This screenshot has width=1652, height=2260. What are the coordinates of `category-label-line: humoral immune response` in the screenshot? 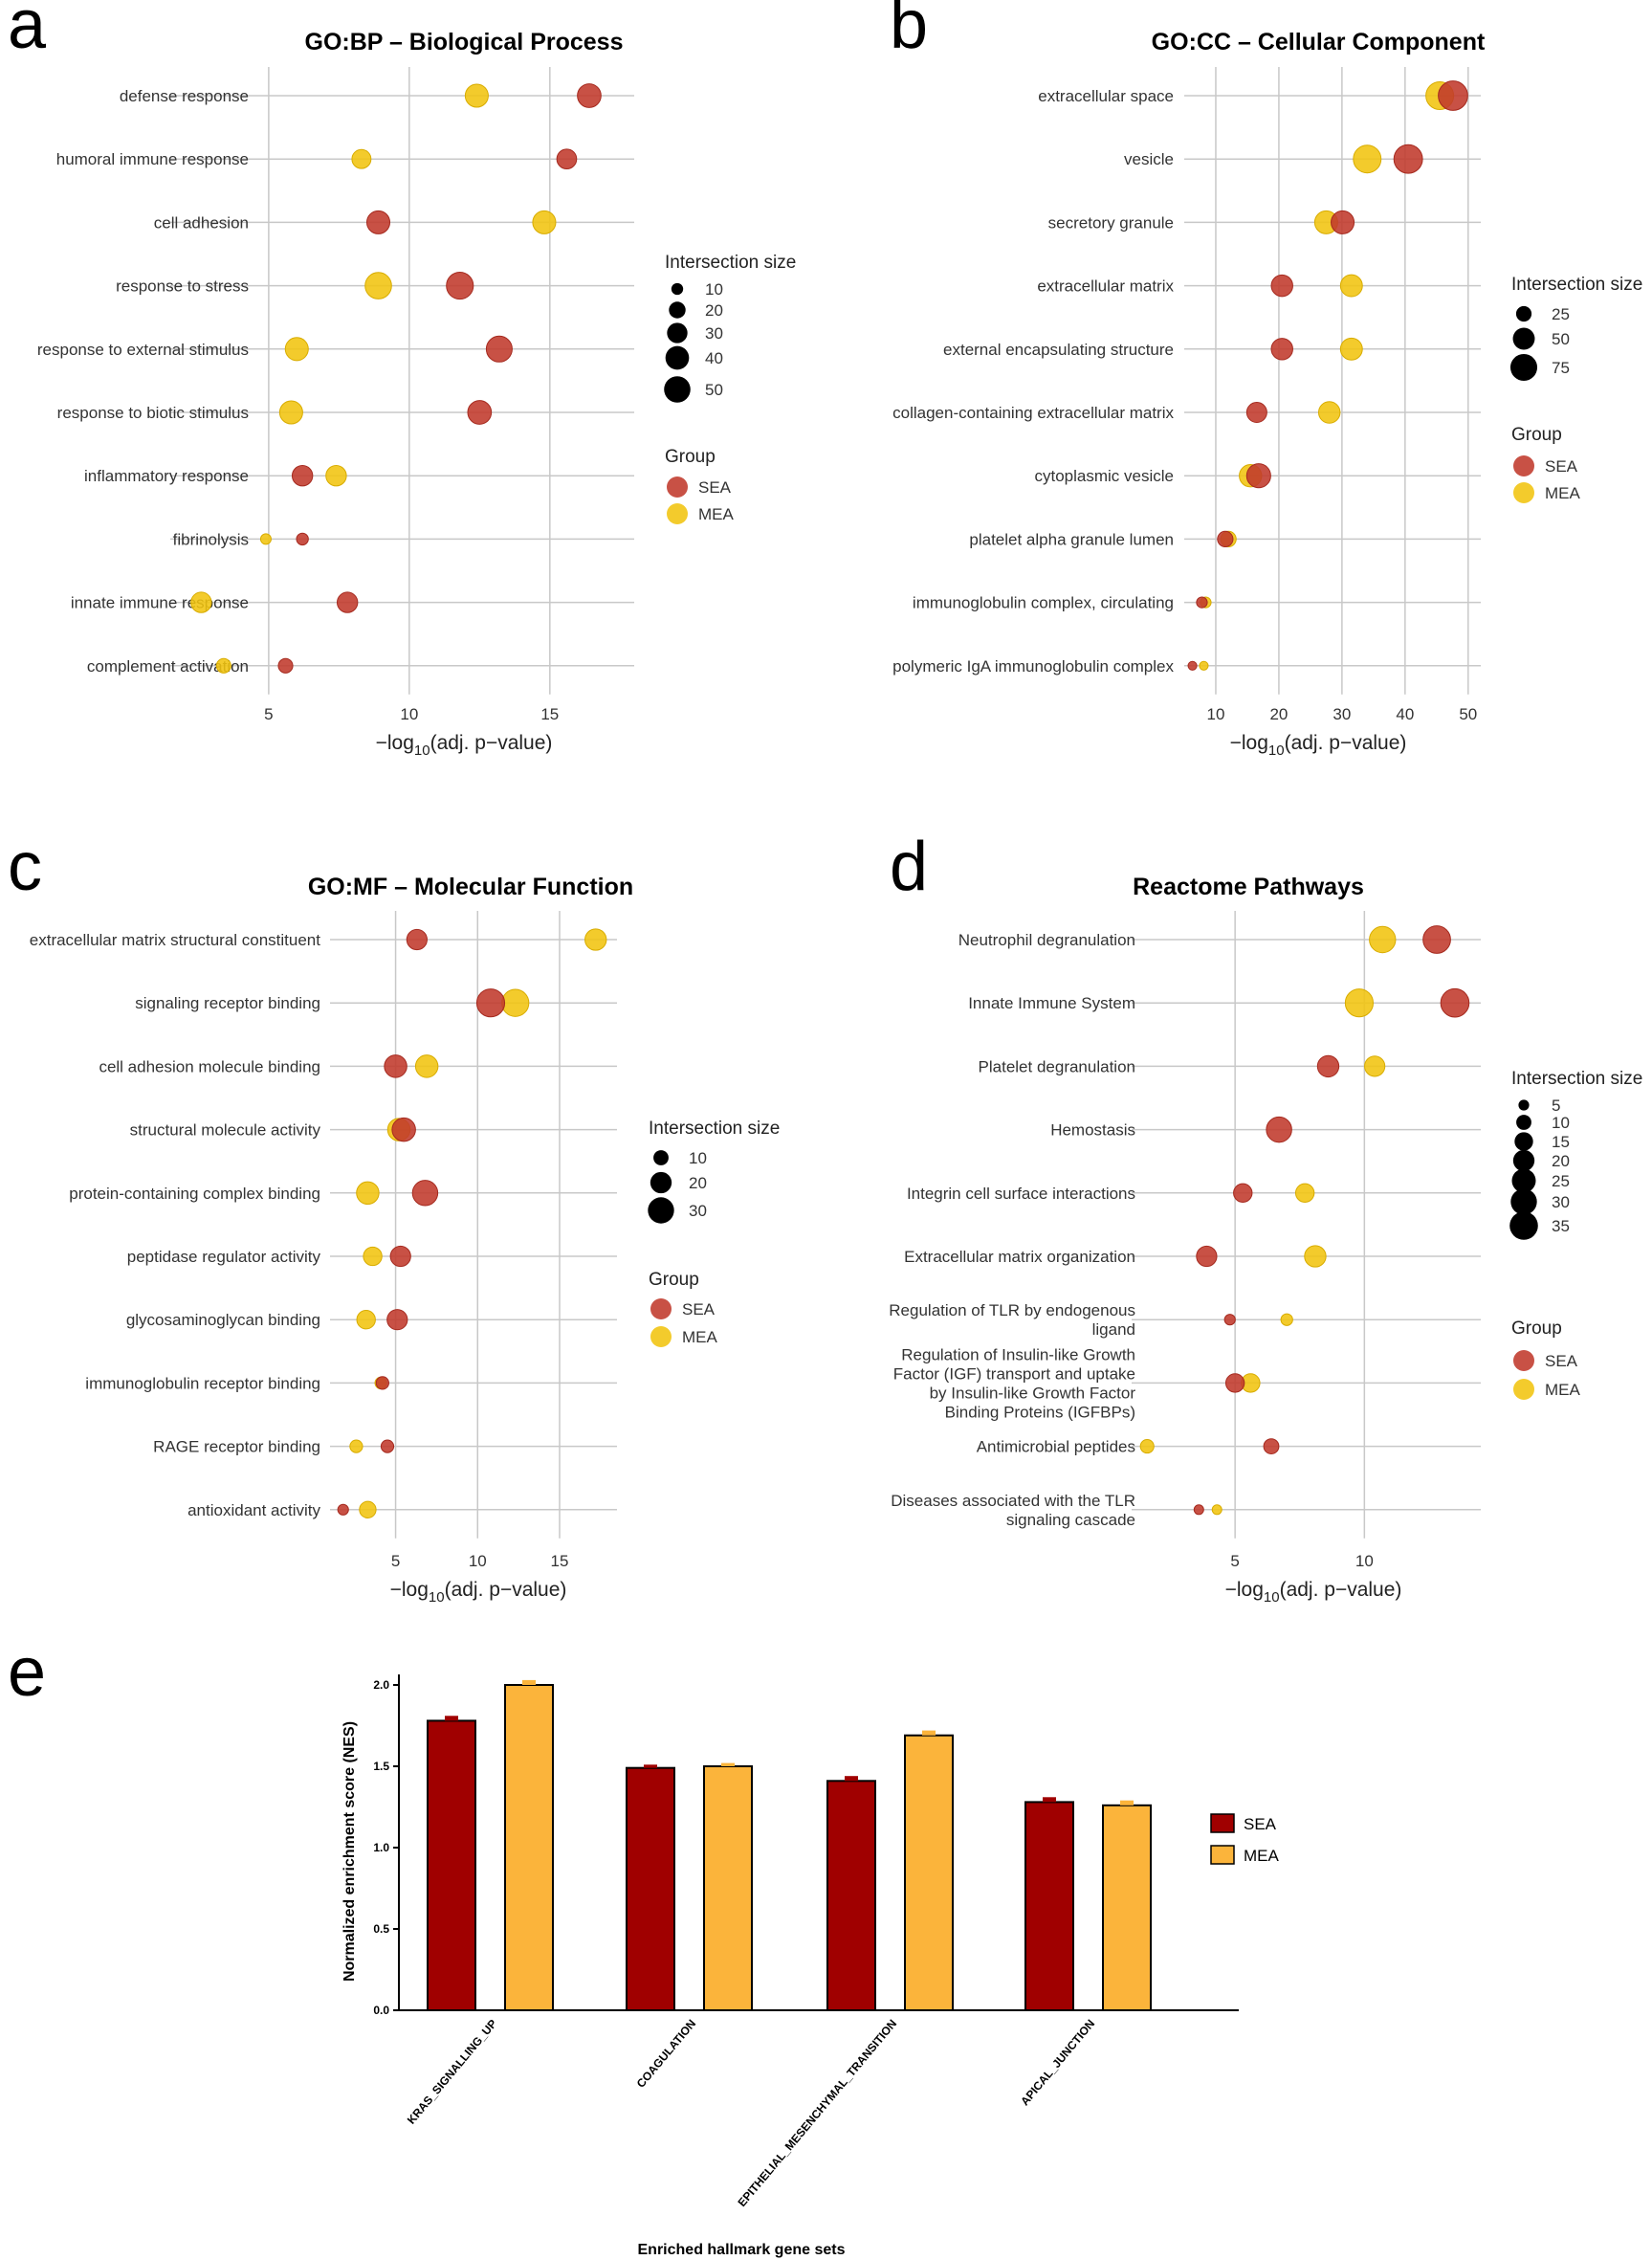 It's located at (152, 159).